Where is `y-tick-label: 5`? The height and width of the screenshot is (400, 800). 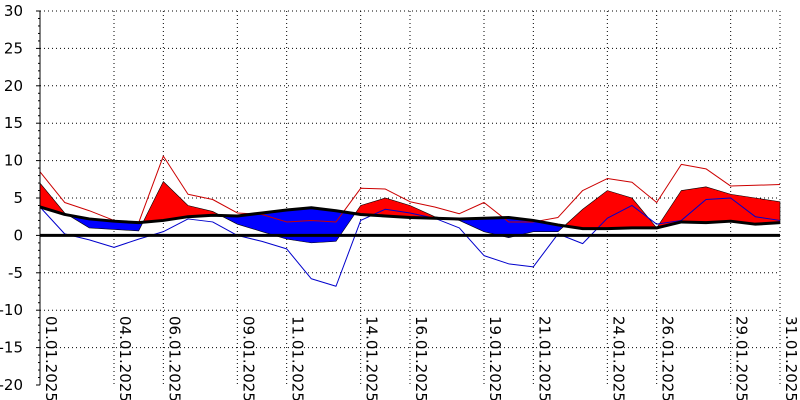 y-tick-label: 5 is located at coordinates (18, 198).